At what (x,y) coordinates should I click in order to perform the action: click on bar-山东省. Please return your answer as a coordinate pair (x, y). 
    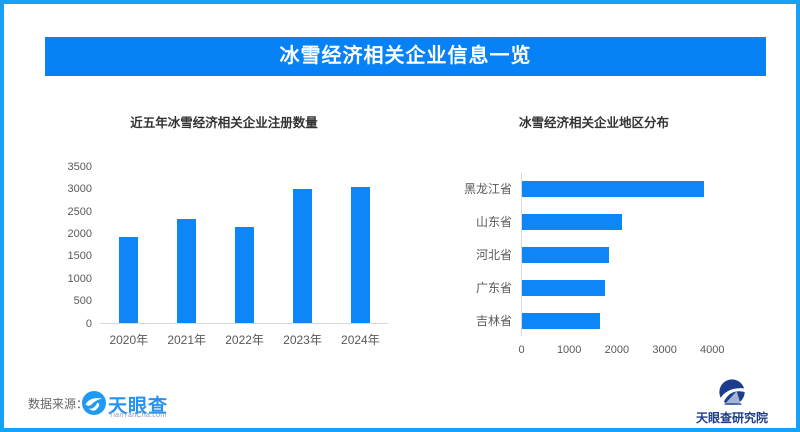
    Looking at the image, I should click on (572, 222).